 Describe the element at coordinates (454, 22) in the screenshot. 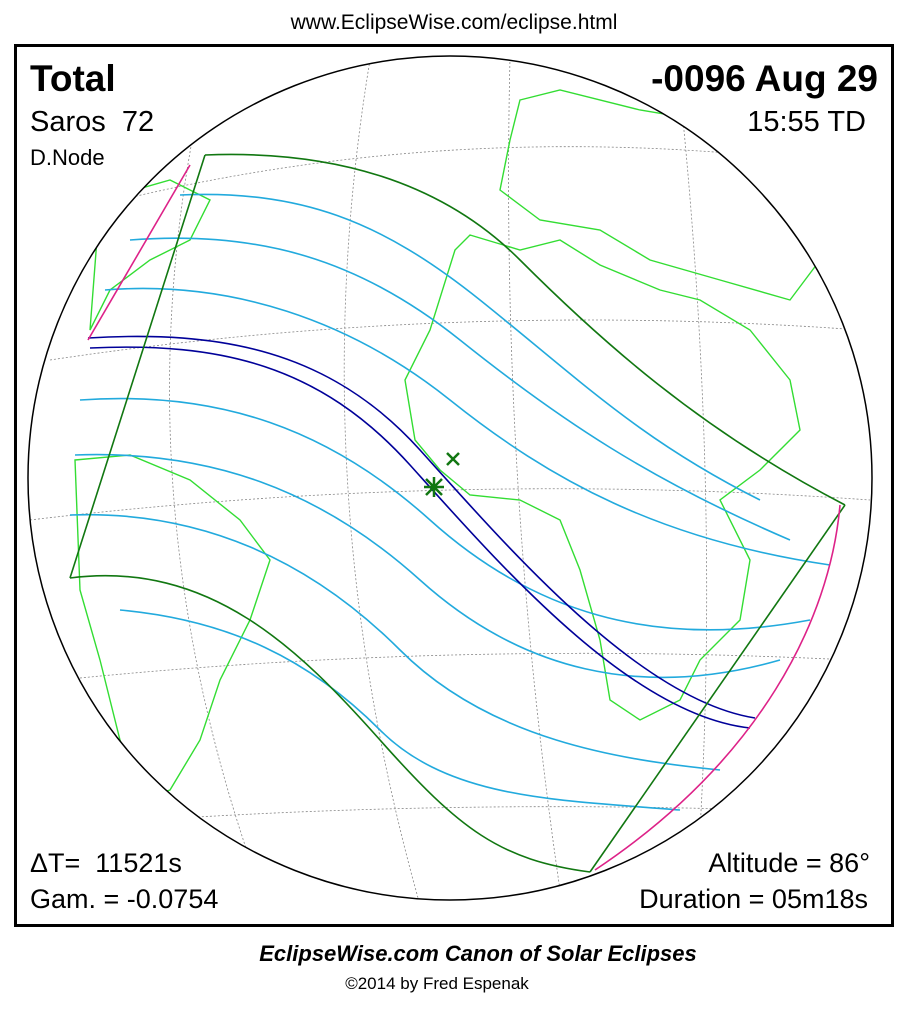

I see `url: www.EclipseWise.com/eclipse.html` at that location.